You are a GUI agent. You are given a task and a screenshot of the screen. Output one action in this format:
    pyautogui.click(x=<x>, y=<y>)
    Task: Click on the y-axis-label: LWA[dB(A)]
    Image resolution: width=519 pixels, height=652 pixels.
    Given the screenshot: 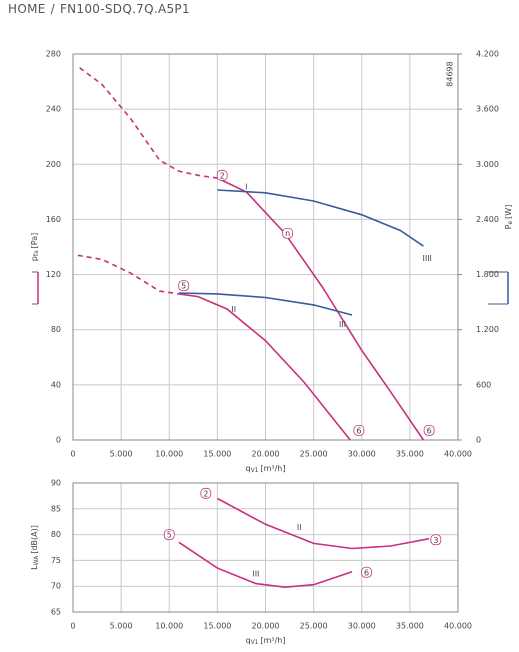 What is the action you would take?
    pyautogui.click(x=35, y=547)
    